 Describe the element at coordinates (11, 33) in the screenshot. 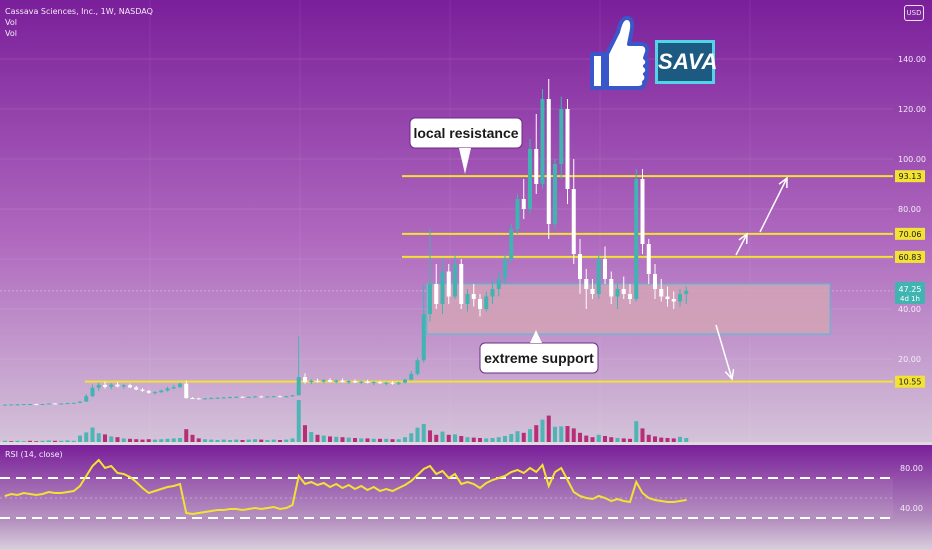

I see `volume-label-2: Vol` at that location.